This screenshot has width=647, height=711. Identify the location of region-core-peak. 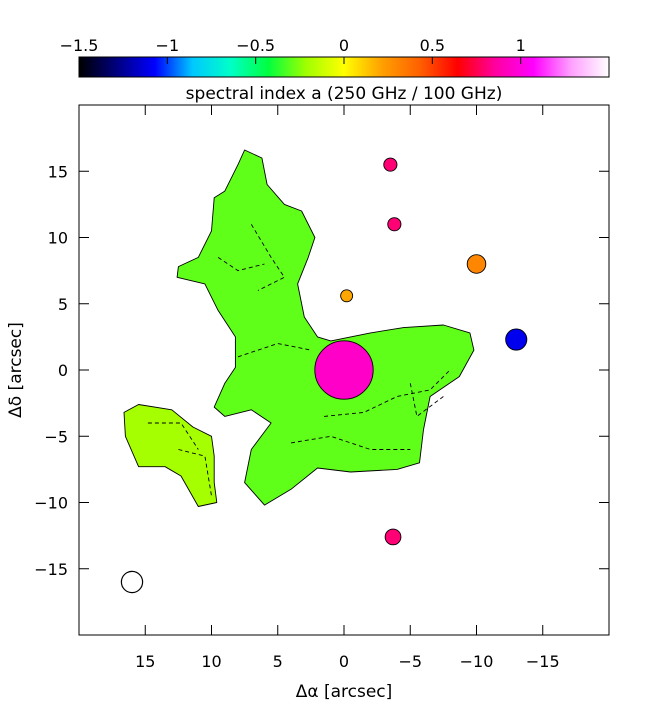
(344, 370).